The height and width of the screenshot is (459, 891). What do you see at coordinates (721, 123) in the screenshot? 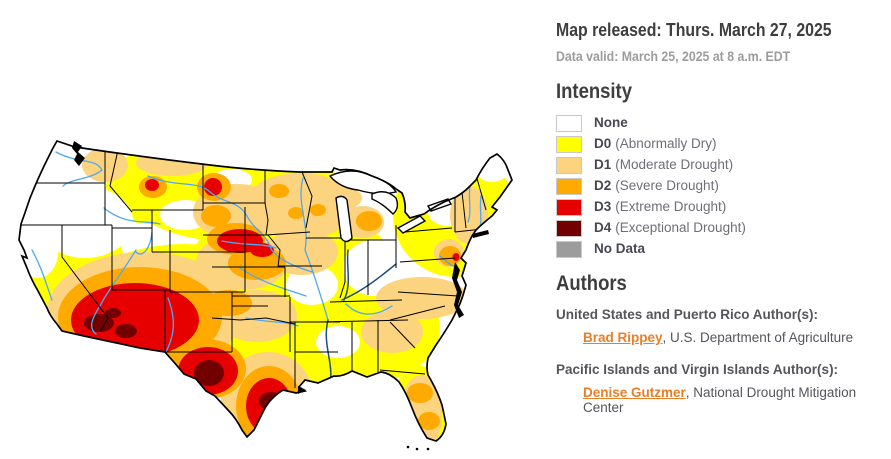
I see `legend-item-none: None` at bounding box center [721, 123].